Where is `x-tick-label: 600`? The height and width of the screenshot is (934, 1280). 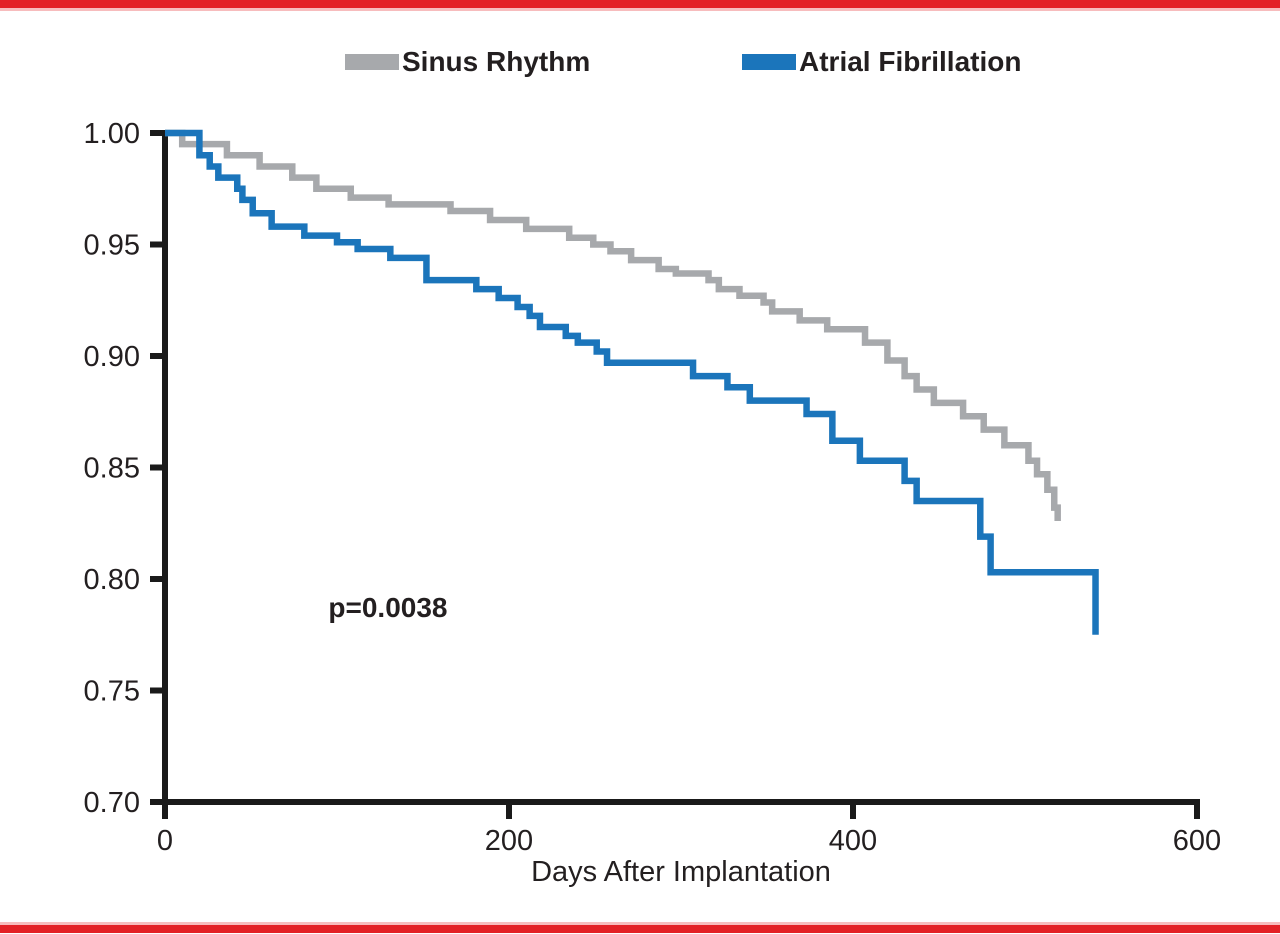 x-tick-label: 600 is located at coordinates (1197, 841).